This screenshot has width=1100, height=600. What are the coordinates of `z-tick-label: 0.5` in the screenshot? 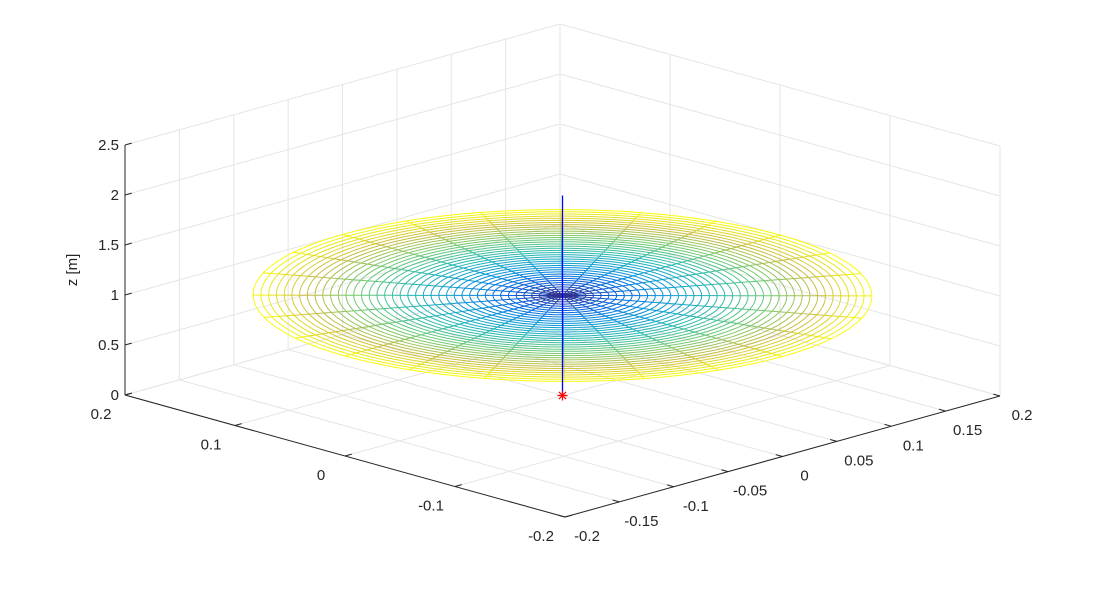 It's located at (108, 345).